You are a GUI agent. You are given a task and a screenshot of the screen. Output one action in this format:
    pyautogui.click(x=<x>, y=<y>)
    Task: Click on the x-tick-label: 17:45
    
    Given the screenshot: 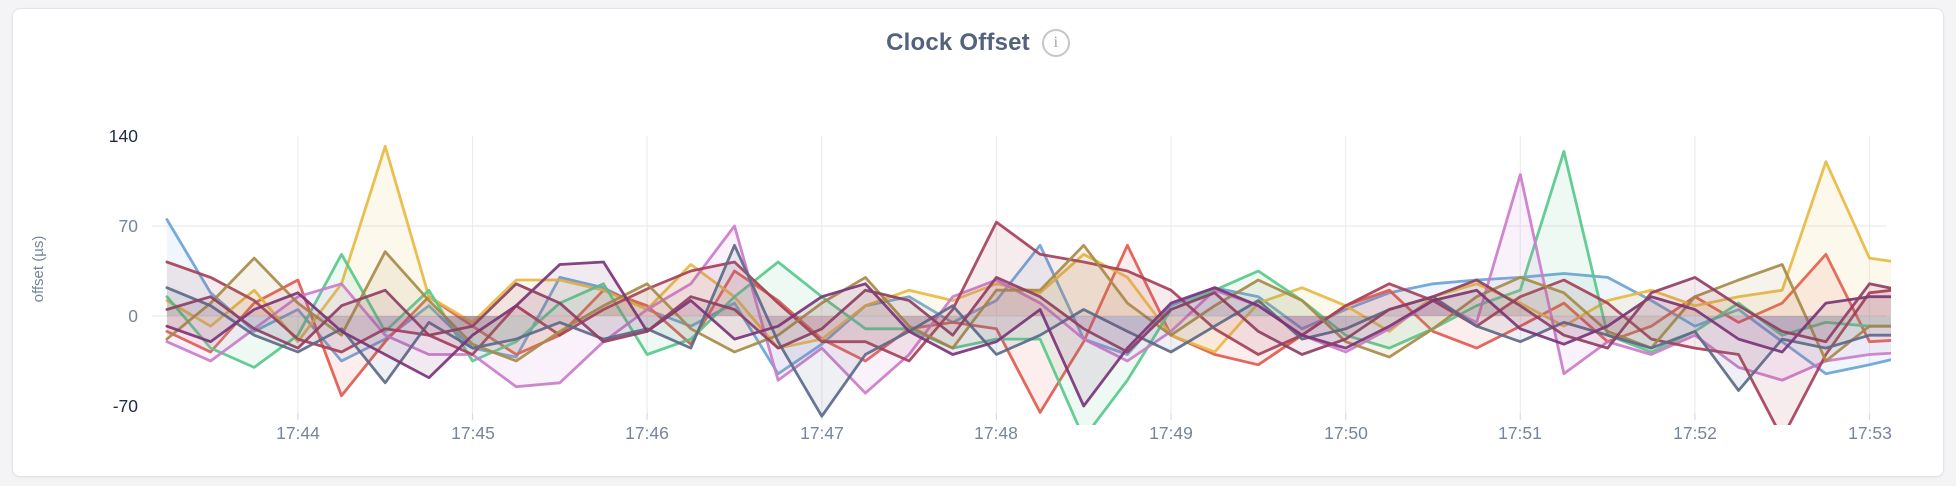 What is the action you would take?
    pyautogui.click(x=473, y=433)
    